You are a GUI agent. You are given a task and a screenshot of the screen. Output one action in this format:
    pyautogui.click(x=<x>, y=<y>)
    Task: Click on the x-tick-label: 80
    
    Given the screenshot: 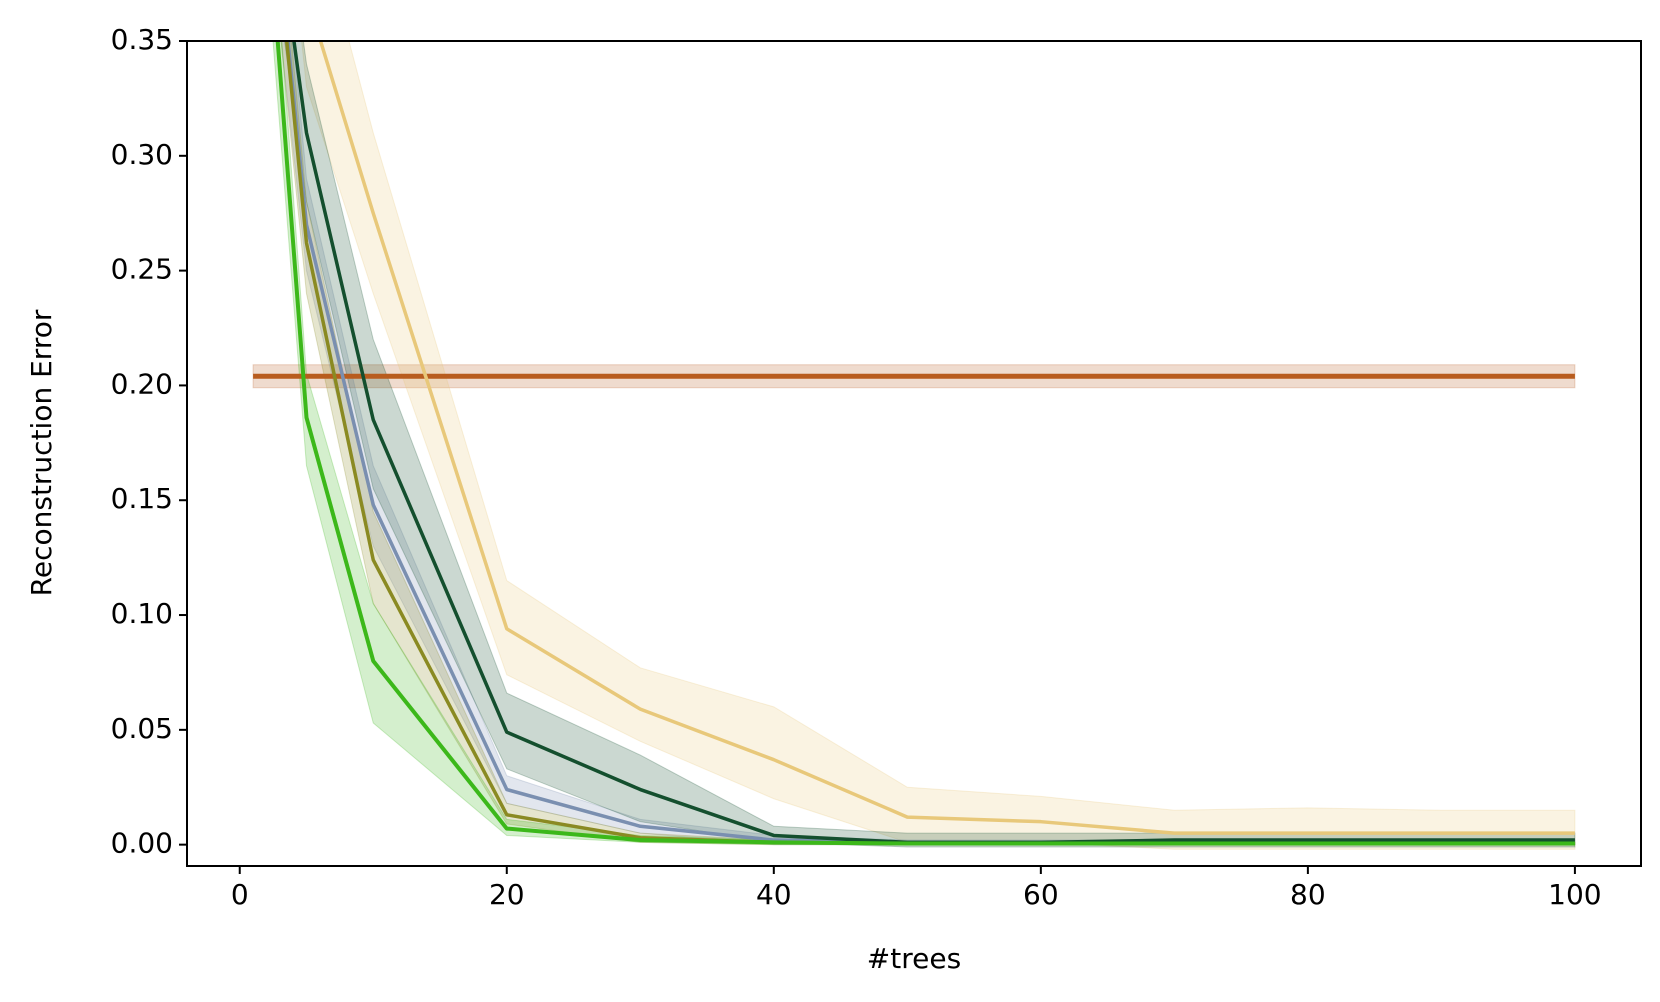 What is the action you would take?
    pyautogui.click(x=1308, y=894)
    